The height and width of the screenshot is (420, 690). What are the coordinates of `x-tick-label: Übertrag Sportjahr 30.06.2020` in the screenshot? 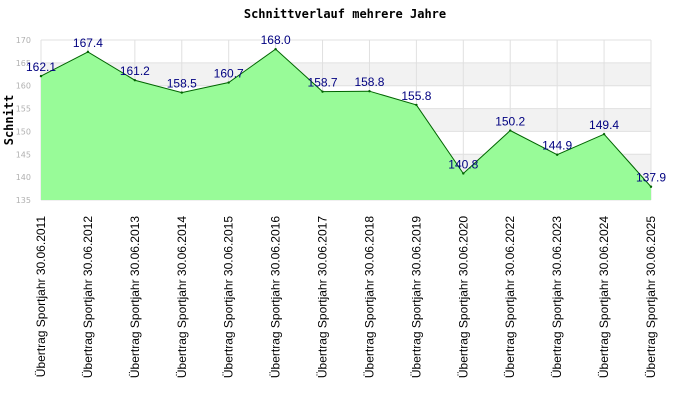 It's located at (463, 297).